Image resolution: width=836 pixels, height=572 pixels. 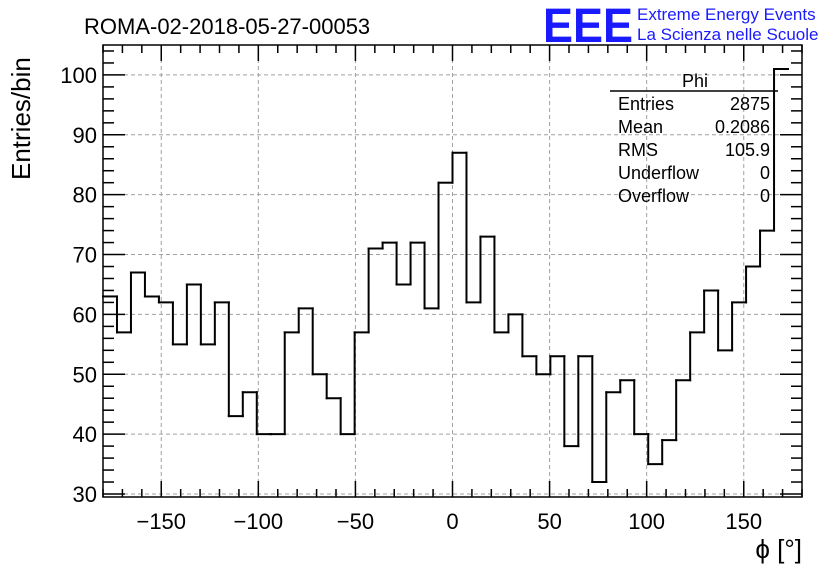 I want to click on y-axis-label: Entries/bin, so click(x=21, y=118).